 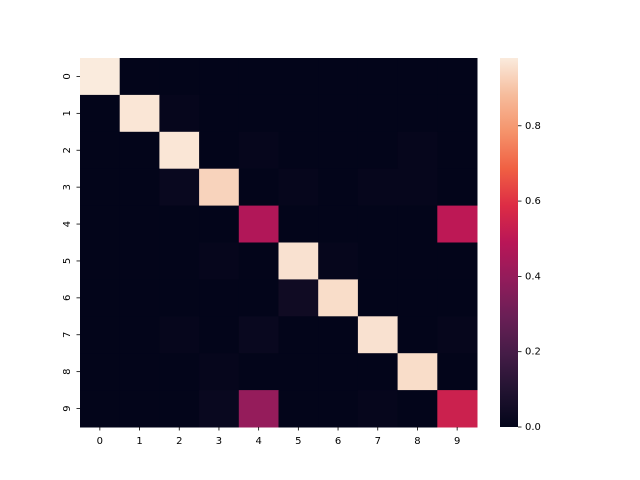 What do you see at coordinates (298, 441) in the screenshot?
I see `x-tick-label: 5` at bounding box center [298, 441].